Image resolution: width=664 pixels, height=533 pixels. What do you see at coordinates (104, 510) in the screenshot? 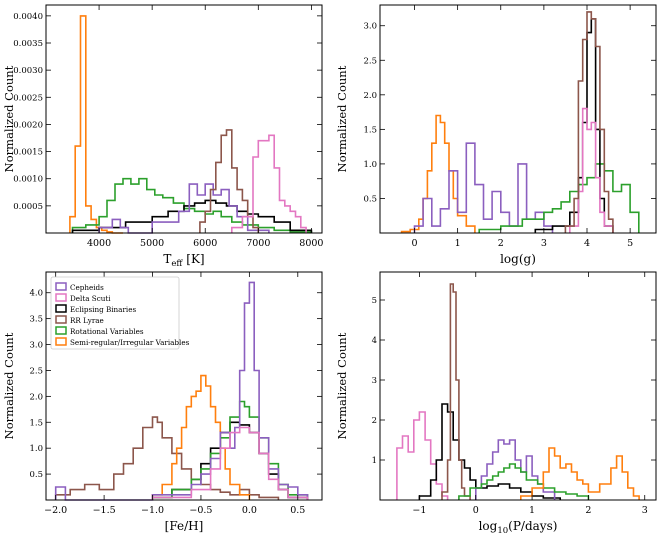
I see `x-tick-label: −1.5` at bounding box center [104, 510].